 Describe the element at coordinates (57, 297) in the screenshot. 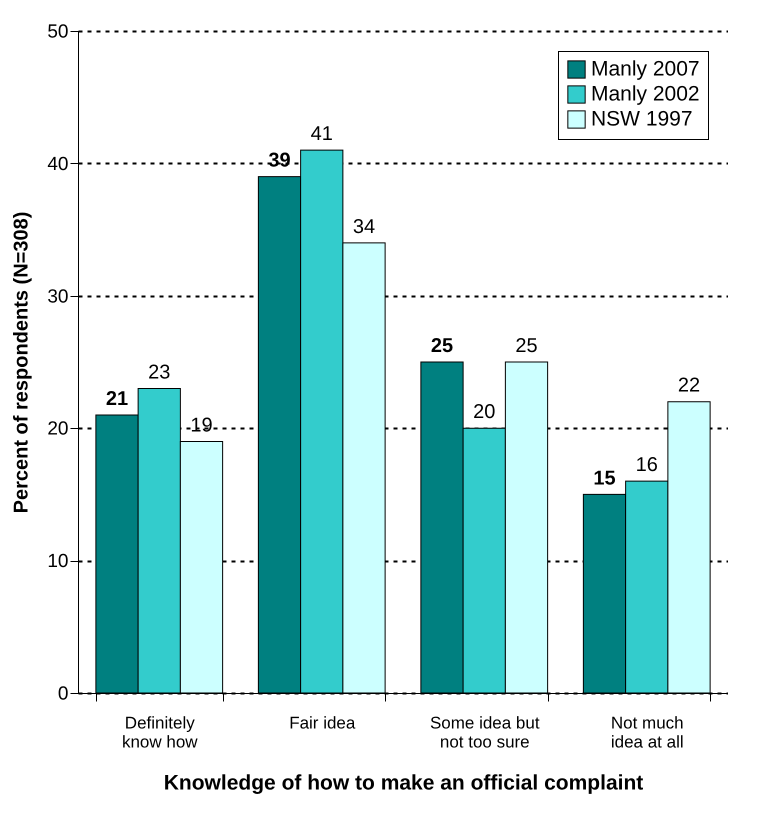

I see `y-tick-label: 30` at that location.